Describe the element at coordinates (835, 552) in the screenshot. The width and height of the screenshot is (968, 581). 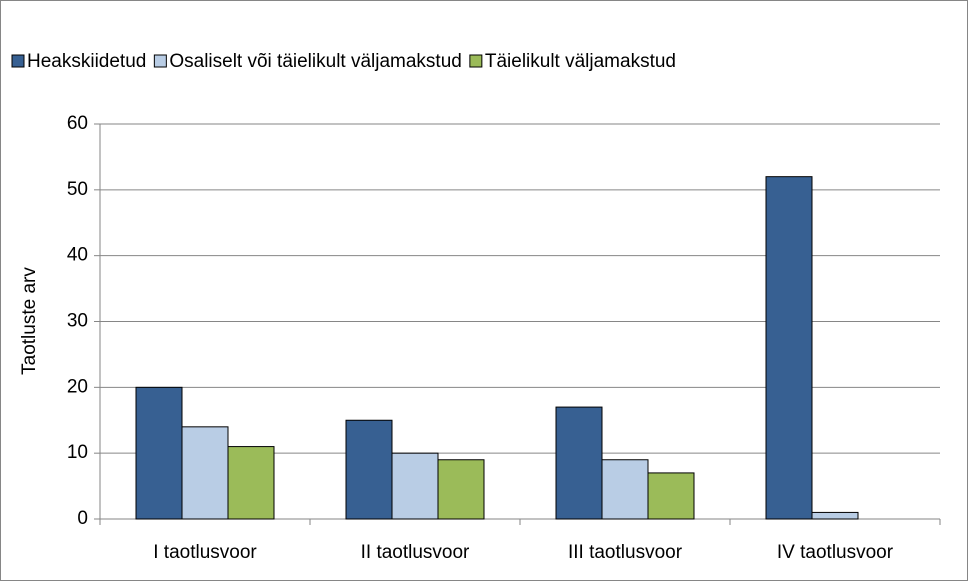
I see `x-tick-label: IV taotlusvoor` at that location.